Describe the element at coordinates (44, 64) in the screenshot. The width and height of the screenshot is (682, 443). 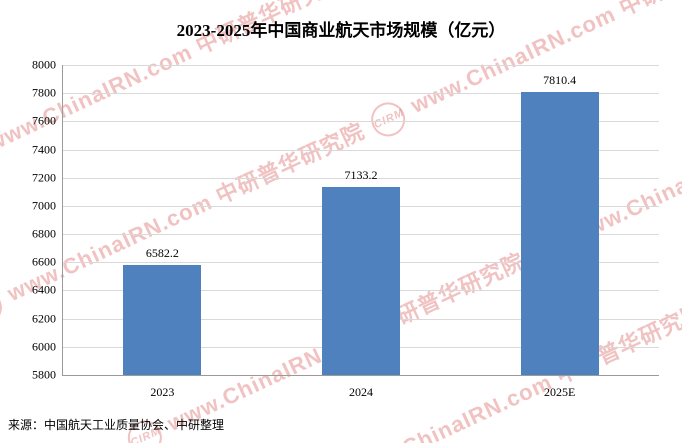
I see `y-axis-tick-label: 8000` at that location.